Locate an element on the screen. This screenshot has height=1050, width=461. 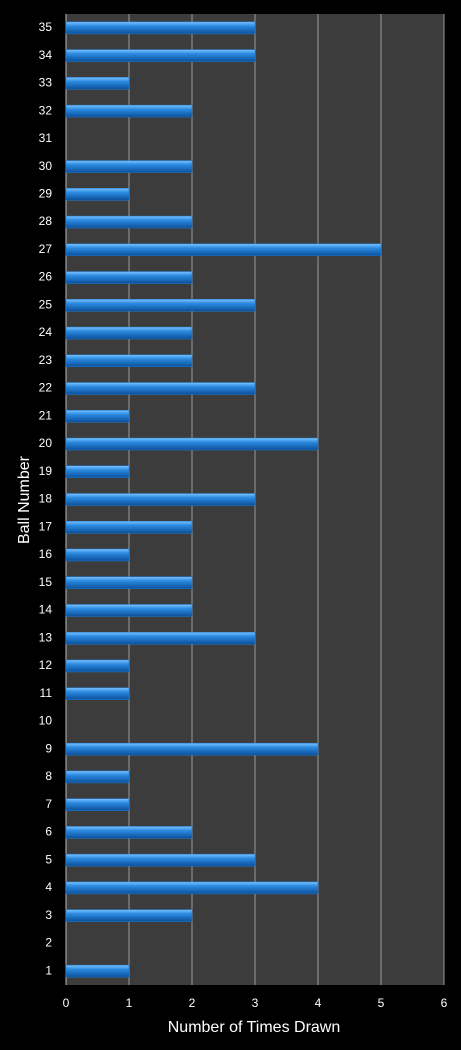
y-tick-label: 18 is located at coordinates (46, 499).